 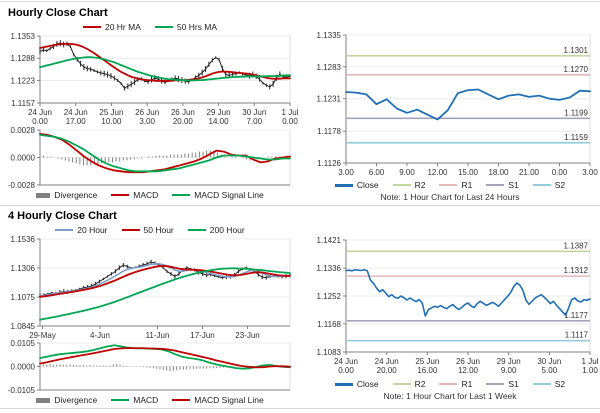 What do you see at coordinates (329, 352) in the screenshot?
I see `svg-text: 1.1083` at bounding box center [329, 352].